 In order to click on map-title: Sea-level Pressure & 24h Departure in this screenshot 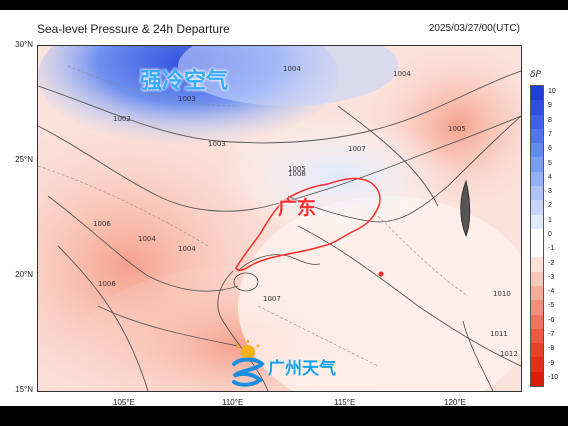, I will do `click(133, 29)`.